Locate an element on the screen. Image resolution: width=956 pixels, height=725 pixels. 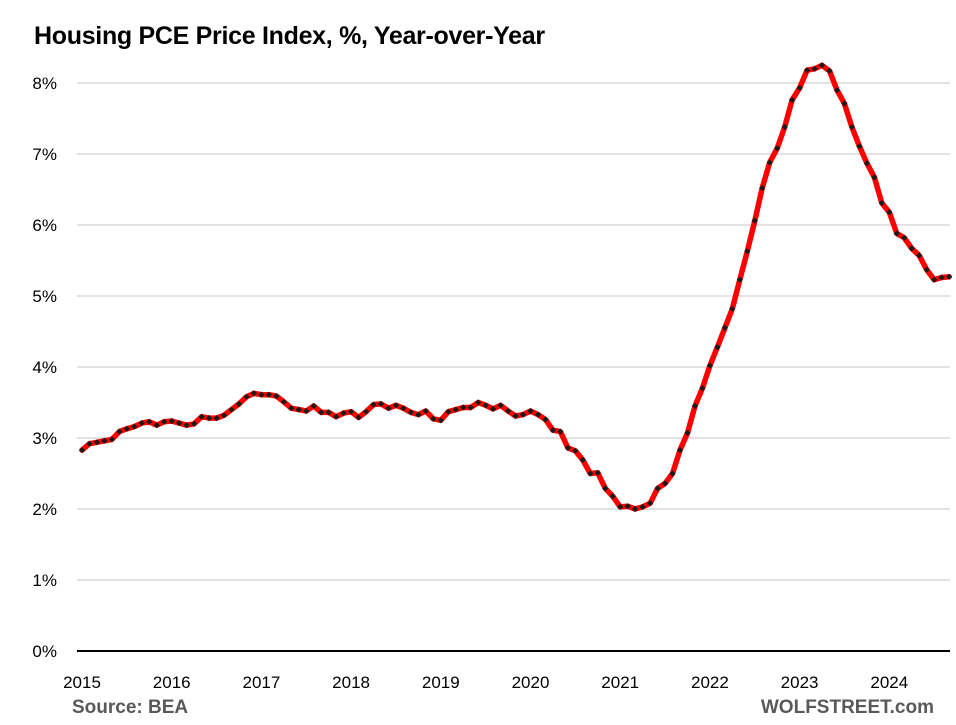
y-tick-label: 8% is located at coordinates (44, 83).